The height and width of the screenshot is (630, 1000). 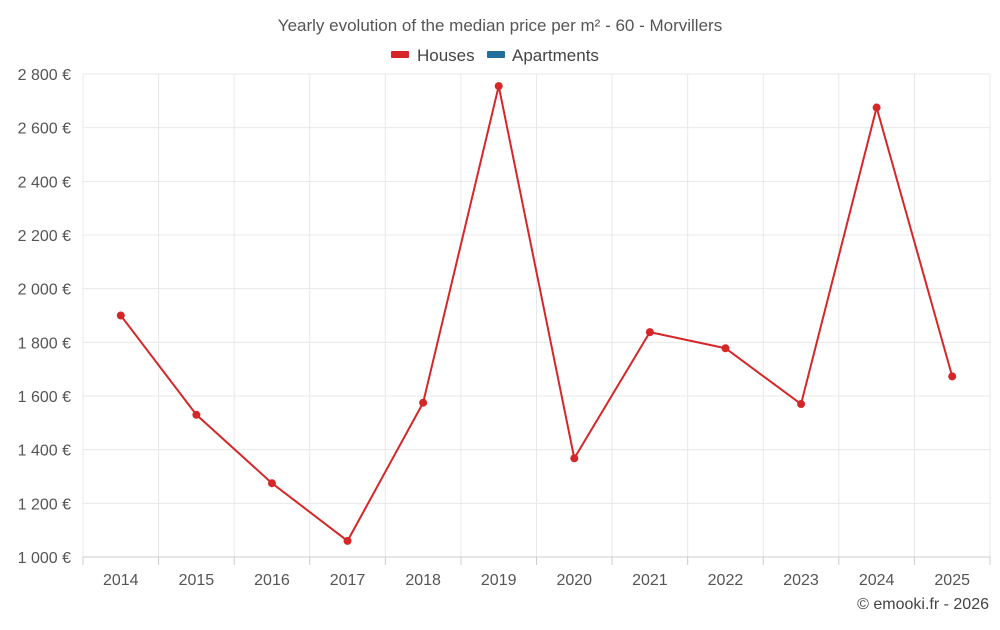 What do you see at coordinates (44, 397) in the screenshot?
I see `y-tick-label: 1 600 €` at bounding box center [44, 397].